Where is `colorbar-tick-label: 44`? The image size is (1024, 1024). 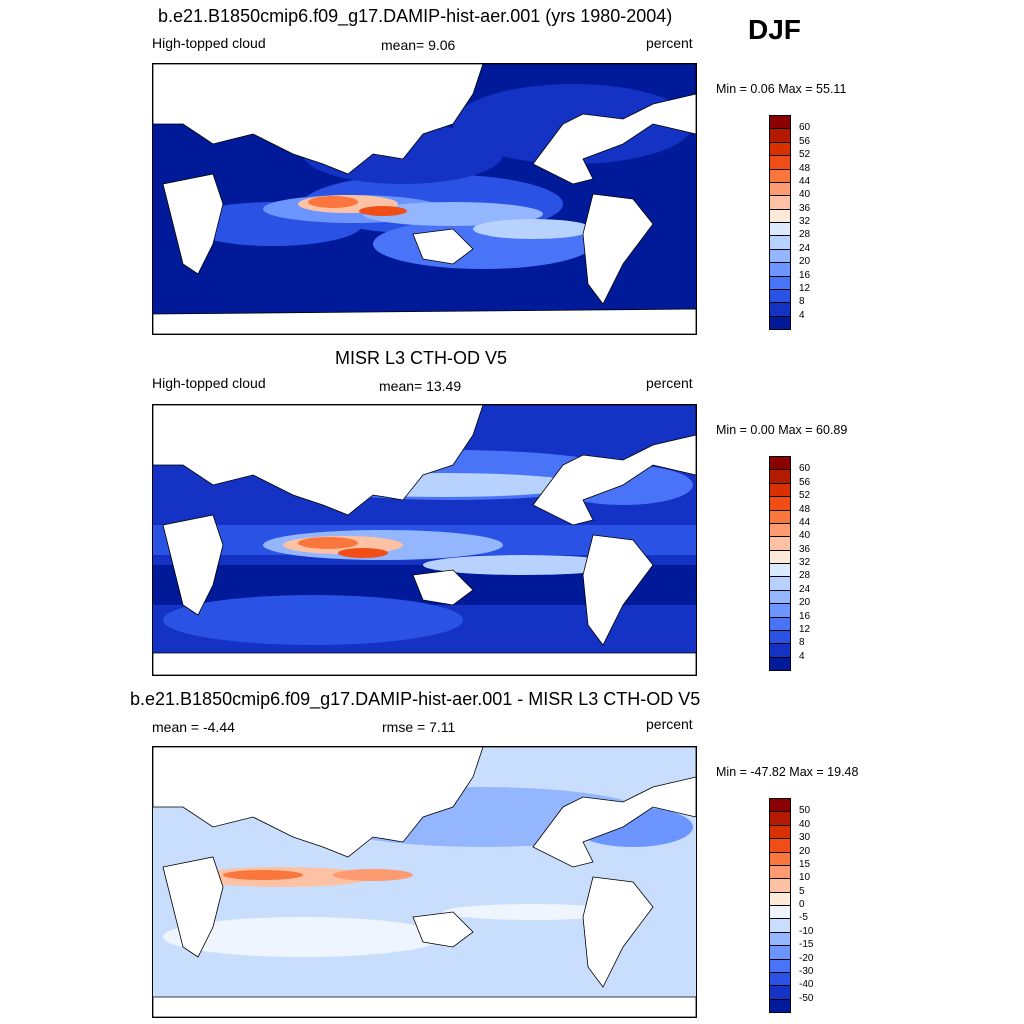 colorbar-tick-label: 44 is located at coordinates (805, 181).